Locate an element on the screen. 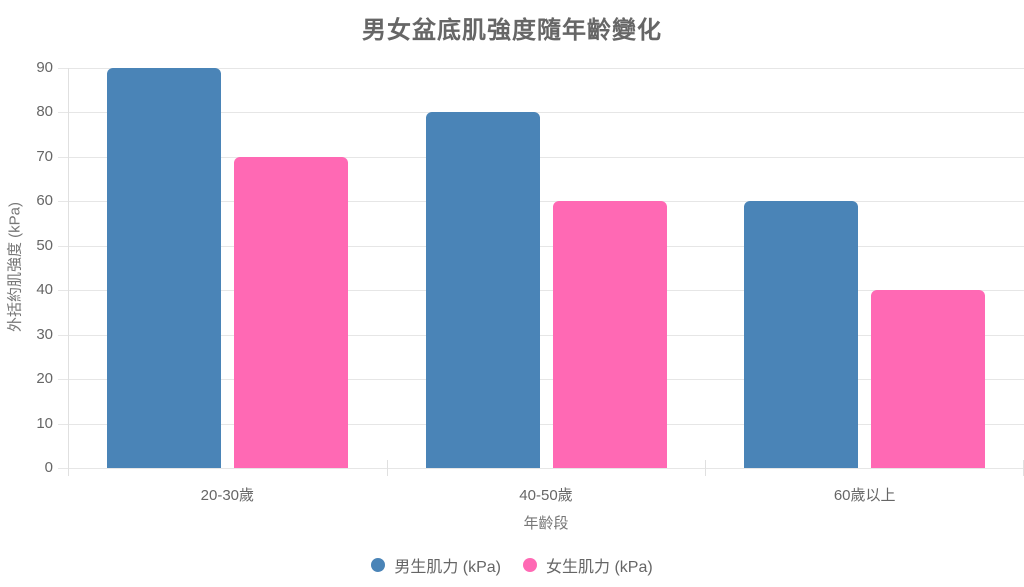 This screenshot has width=1024, height=587. legend: 男生肌力 (kPa) 女生肌力 (kPa) is located at coordinates (512, 565).